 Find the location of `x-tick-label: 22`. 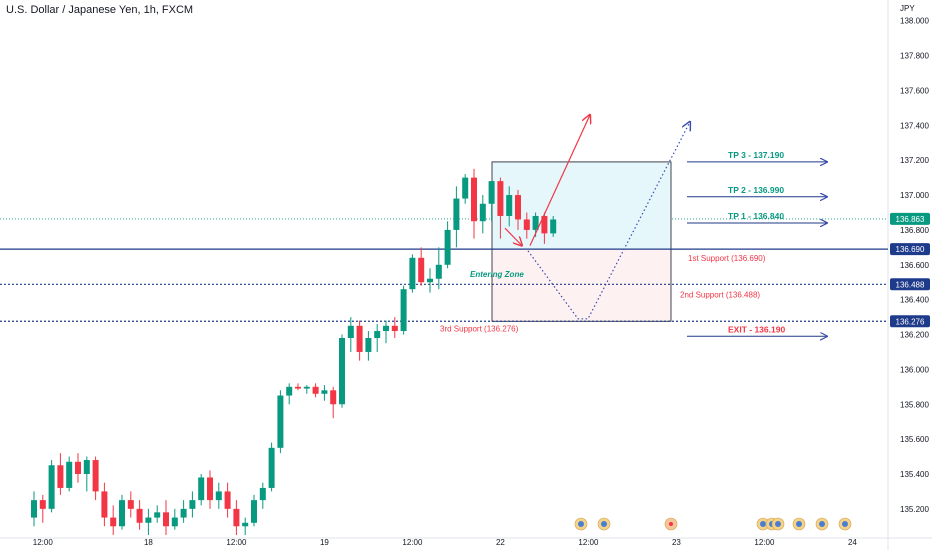

x-tick-label: 22 is located at coordinates (500, 542).